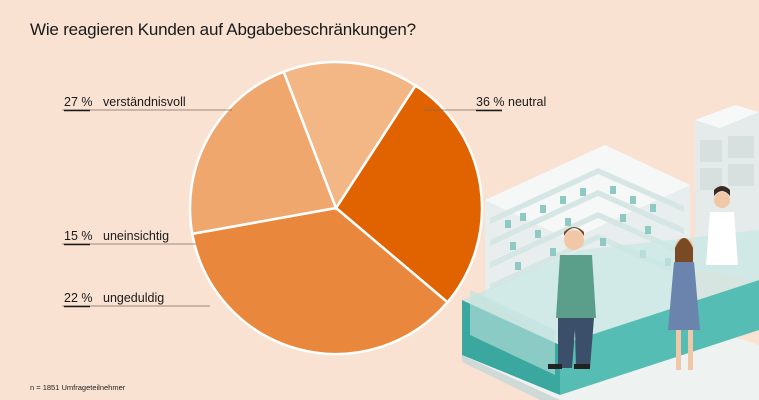 The height and width of the screenshot is (400, 759). What do you see at coordinates (490, 102) in the screenshot?
I see `slice-percent-neutral: 36 %` at bounding box center [490, 102].